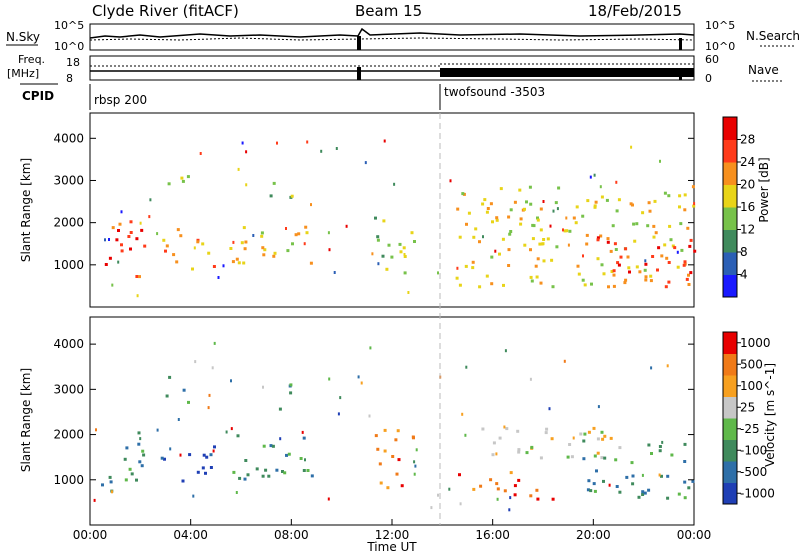  I want to click on power-ytick-label: 2000, so click(68, 223).